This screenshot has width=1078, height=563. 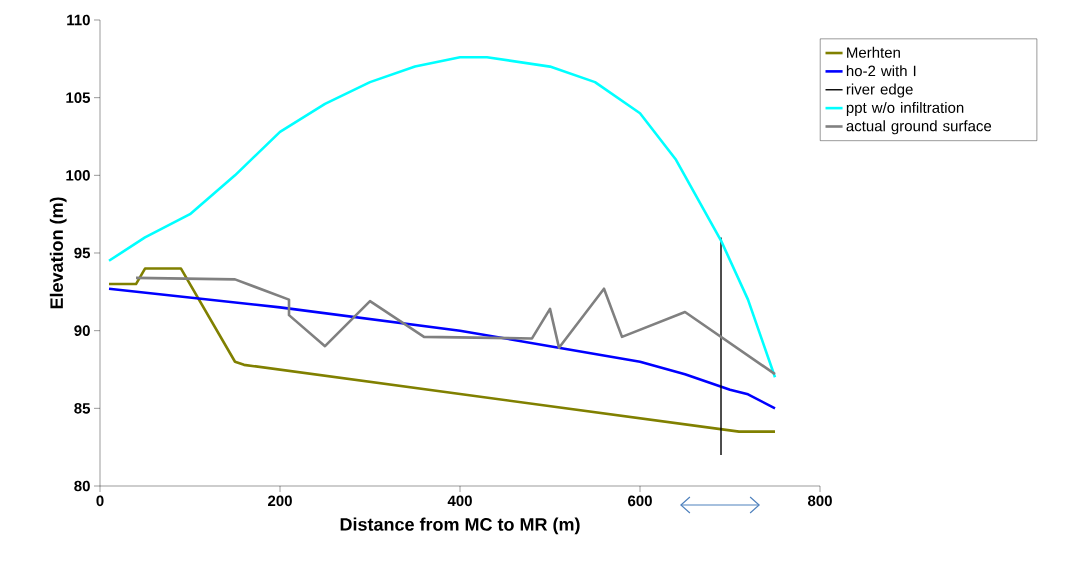 I want to click on legend-label: ho-2 with I, so click(x=881, y=71).